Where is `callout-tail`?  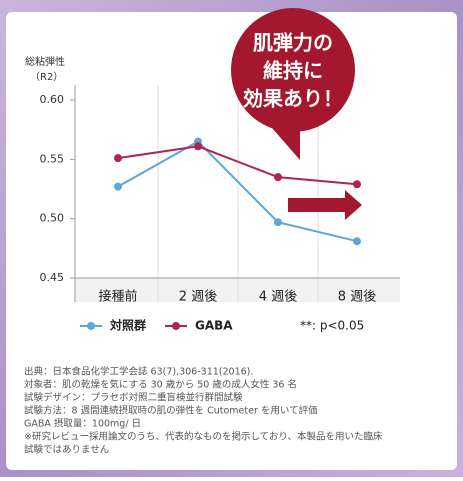 callout-tail is located at coordinates (286, 144).